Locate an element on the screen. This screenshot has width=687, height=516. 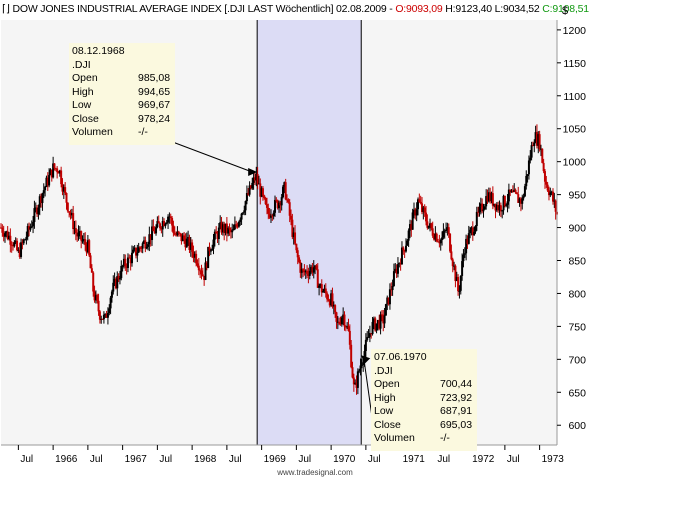
annotation-arrowhead is located at coordinates (366, 360).